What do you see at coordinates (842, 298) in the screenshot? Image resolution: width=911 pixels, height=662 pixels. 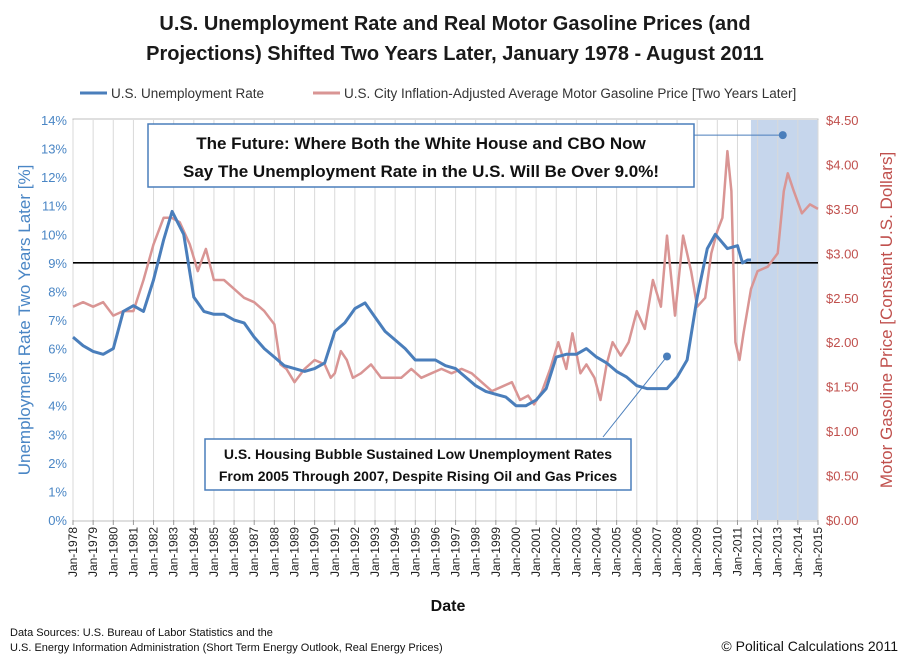 I see `y-right-tick-label: $2.50` at bounding box center [842, 298].